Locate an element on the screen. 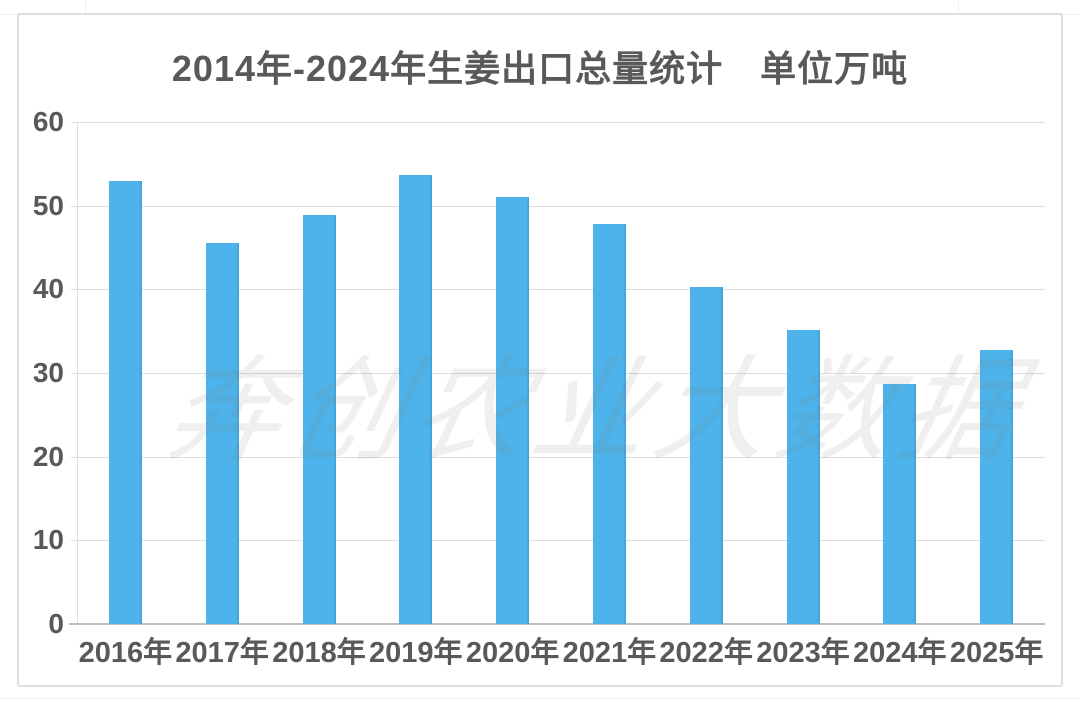 The height and width of the screenshot is (704, 1080). y-axis-line is located at coordinates (77, 373).